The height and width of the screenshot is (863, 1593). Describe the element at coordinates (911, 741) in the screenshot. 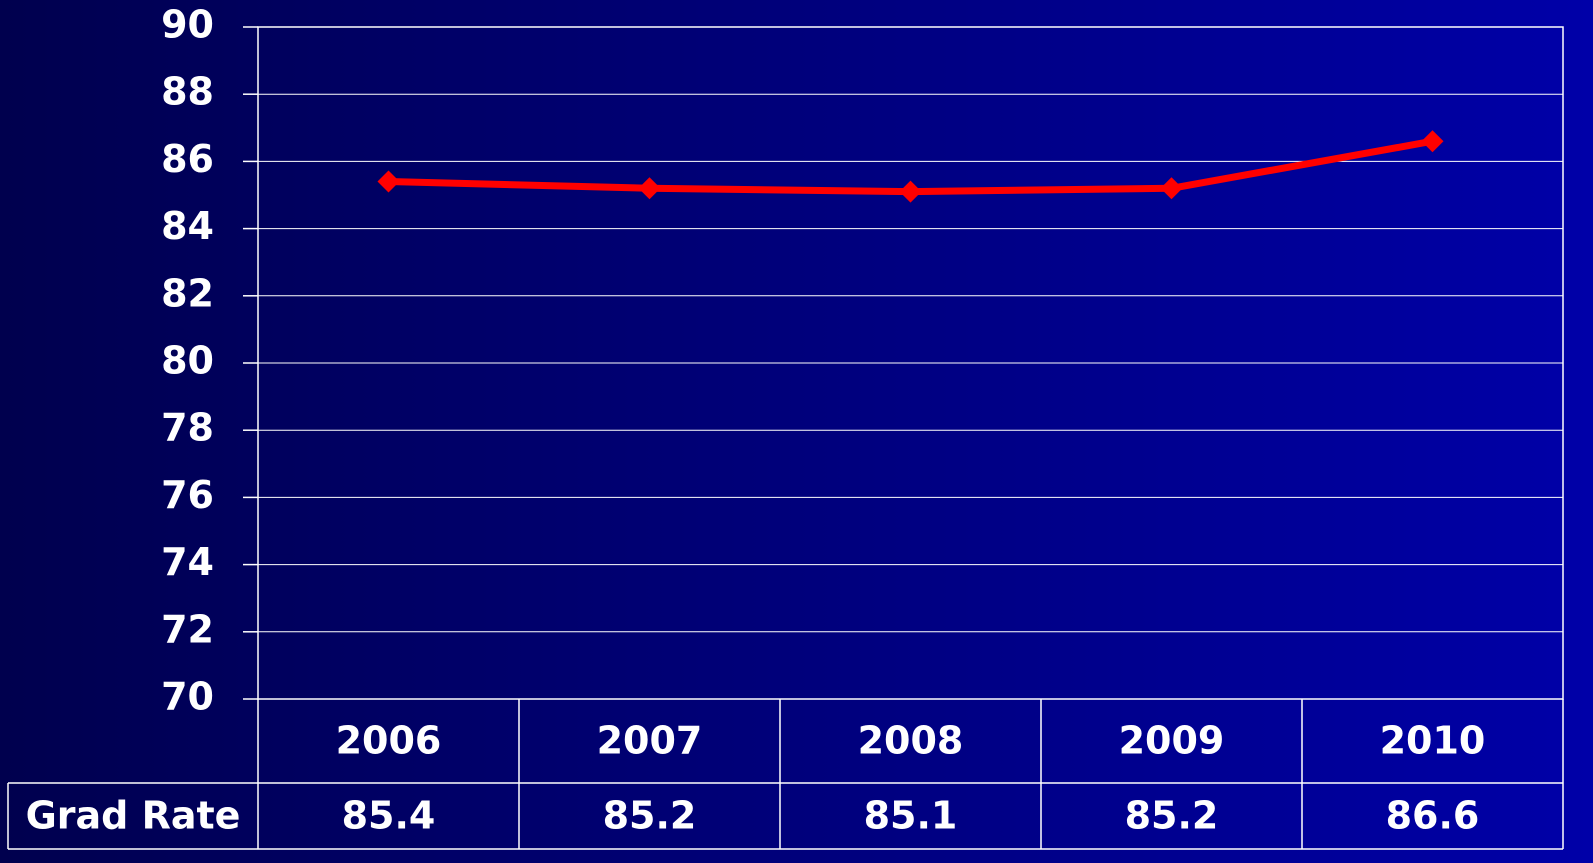

I see `x-tick-label: 2008` at that location.